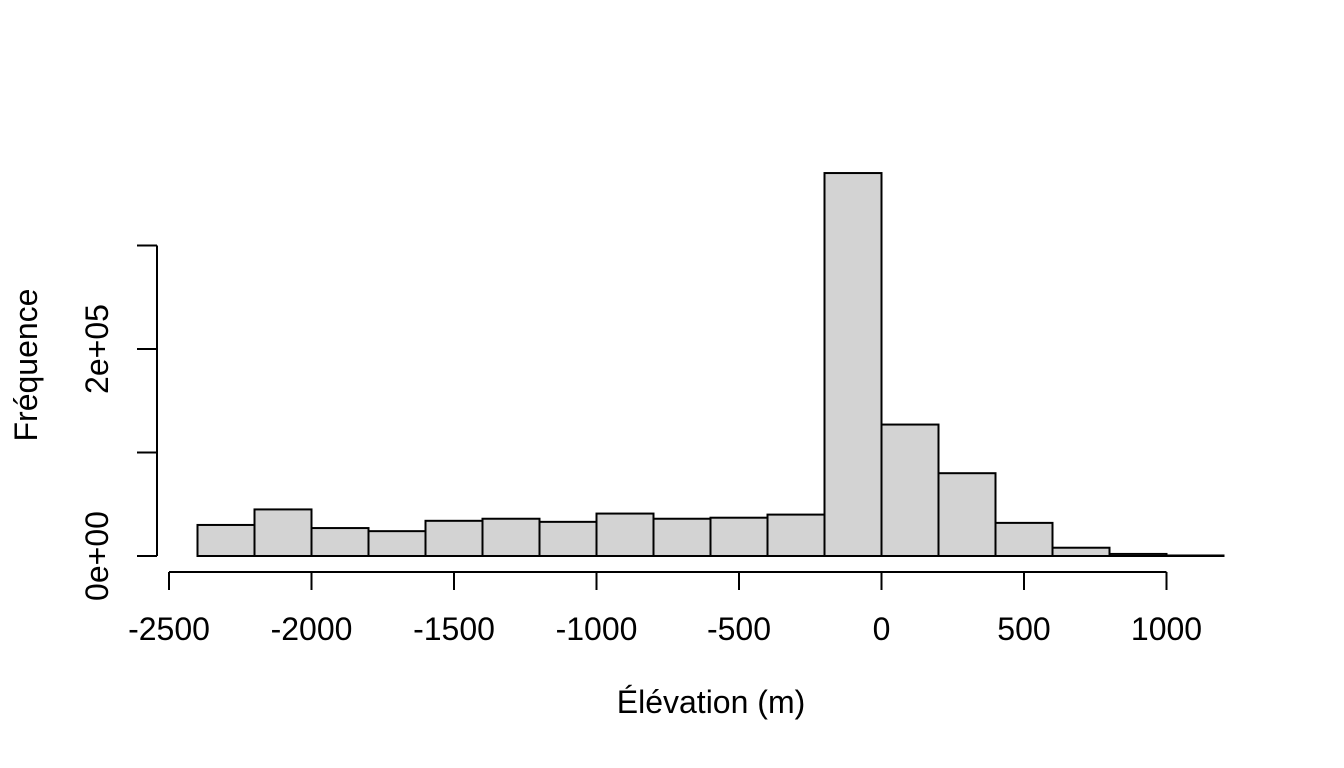  I want to click on x-tick-label: -2000, so click(312, 629).